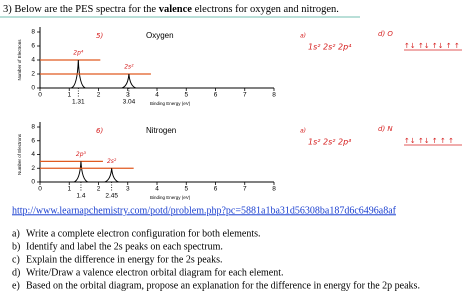 Image resolution: width=474 pixels, height=306 pixels. Describe the element at coordinates (99, 36) in the screenshot. I see `handwritten-part-b: 5)` at that location.